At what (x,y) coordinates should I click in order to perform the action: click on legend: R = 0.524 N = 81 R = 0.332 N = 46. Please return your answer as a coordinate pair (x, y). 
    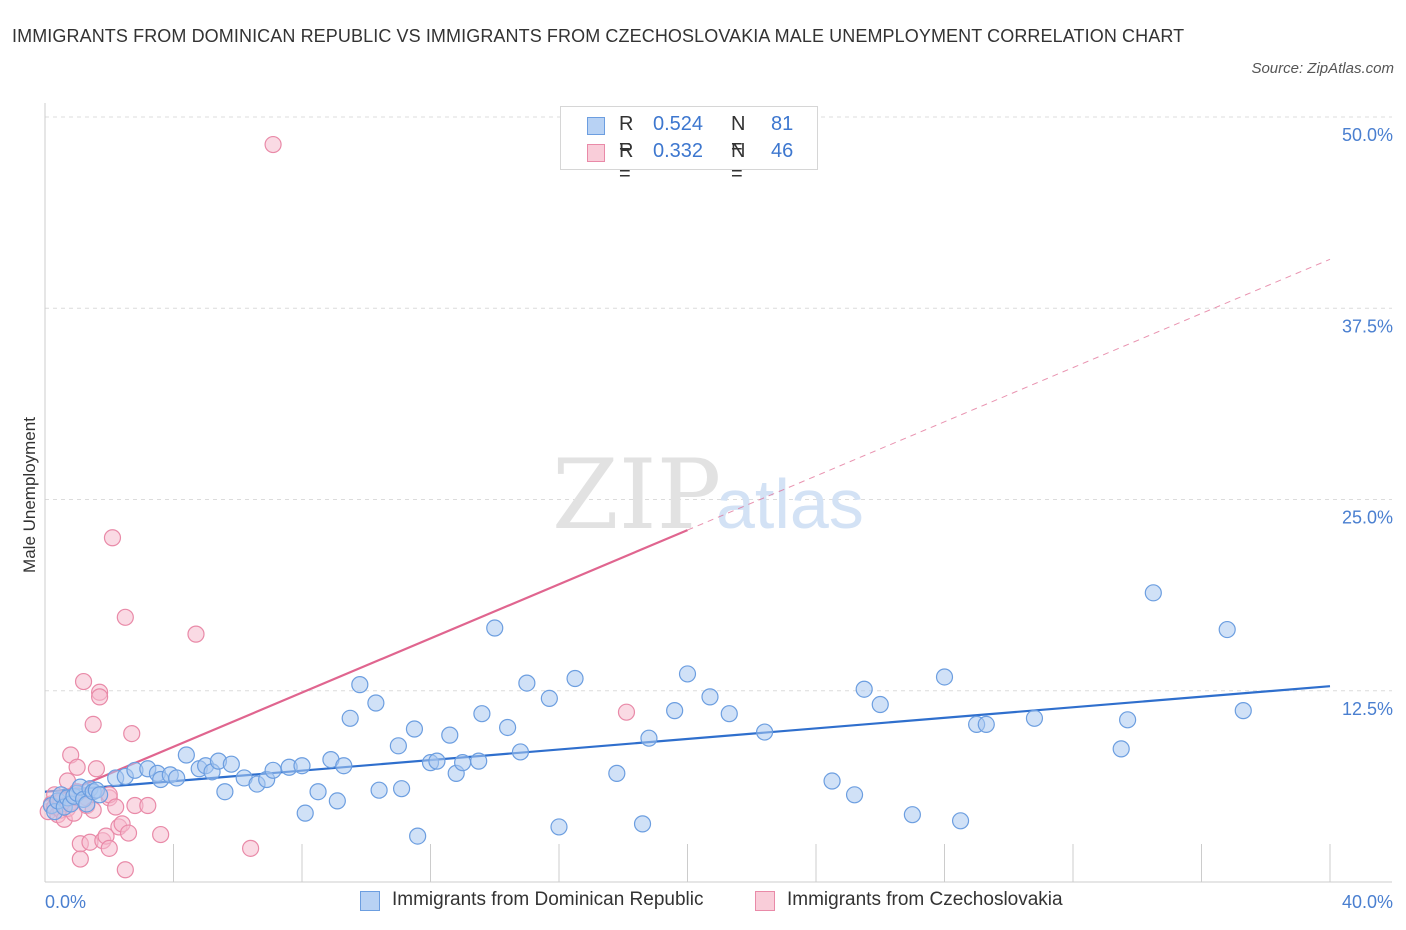
    Looking at the image, I should click on (689, 145).